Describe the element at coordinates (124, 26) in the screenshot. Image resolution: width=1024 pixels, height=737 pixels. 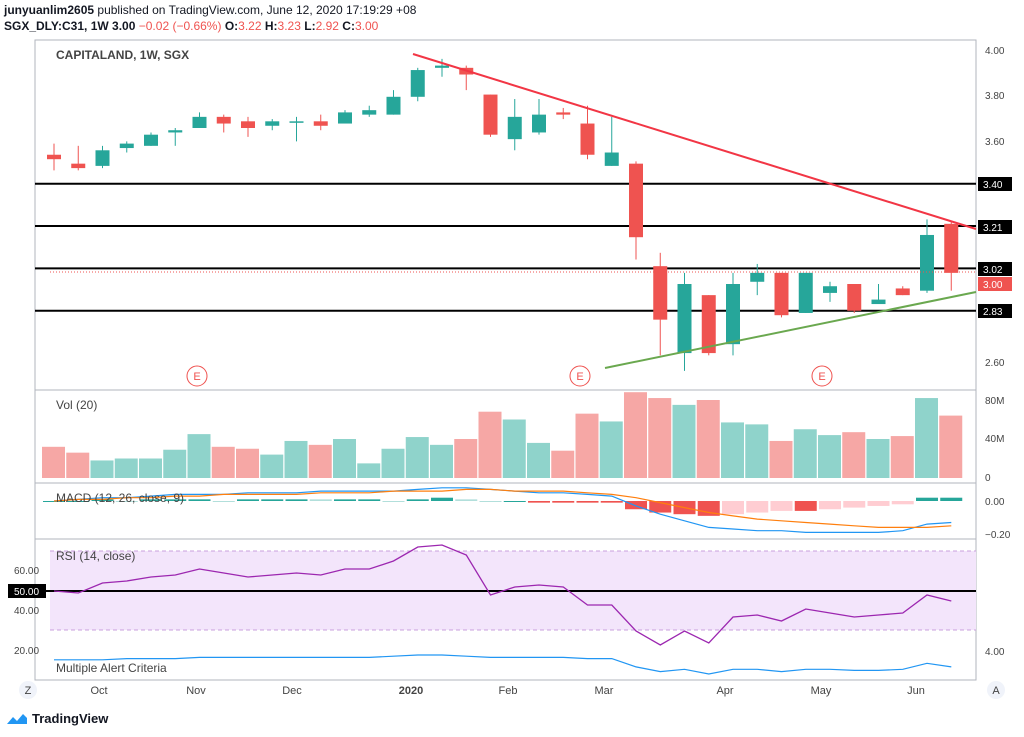
I see `last-price: 3.00` at that location.